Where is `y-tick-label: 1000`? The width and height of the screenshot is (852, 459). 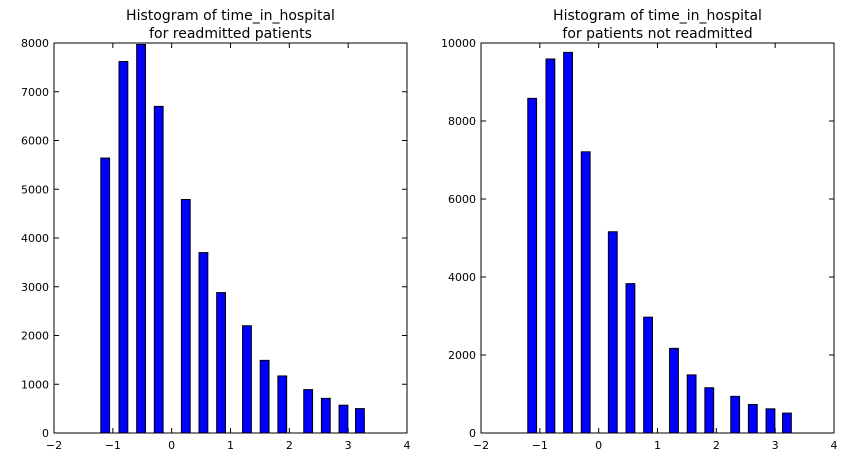
y-tick-label: 1000 is located at coordinates (35, 384).